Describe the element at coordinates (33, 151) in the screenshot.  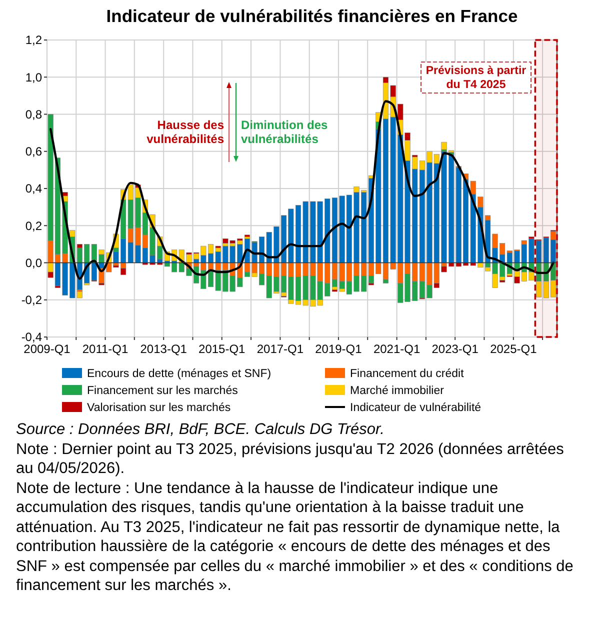
I see `y-tick-label: 0,6` at that location.